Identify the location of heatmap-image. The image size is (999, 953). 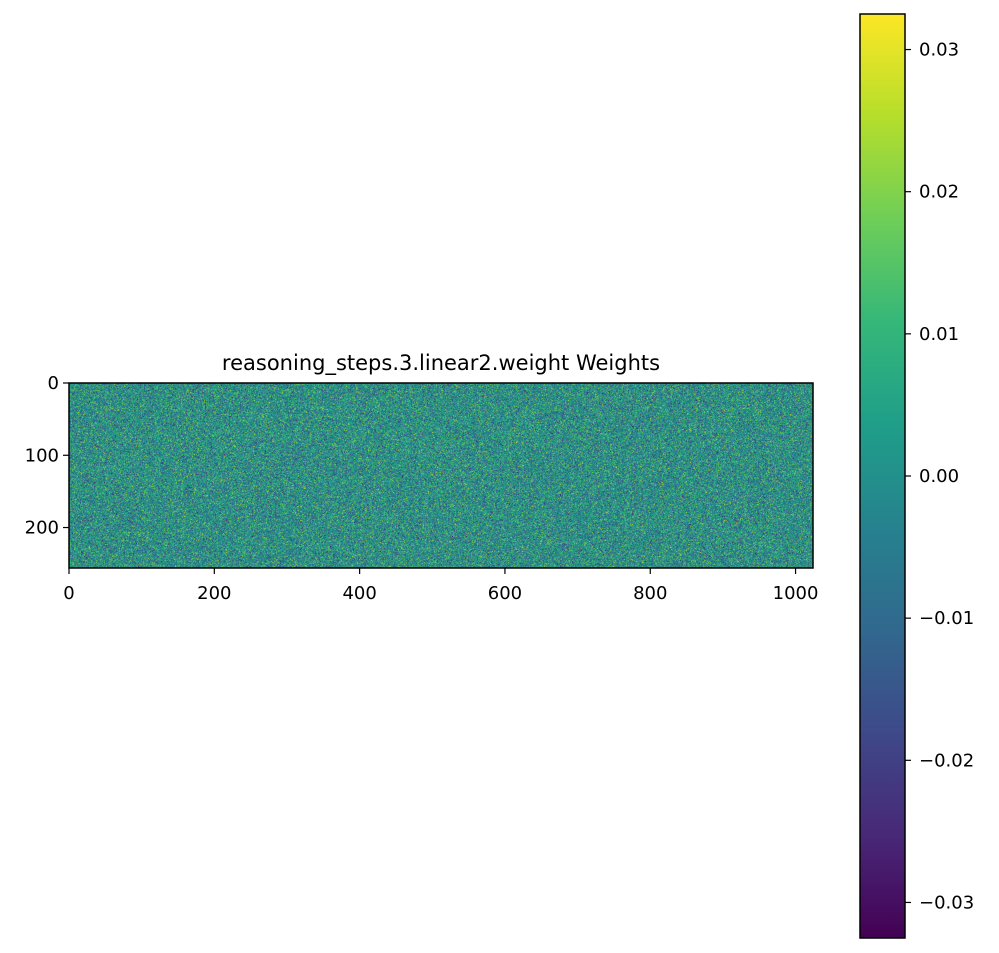
(441, 475).